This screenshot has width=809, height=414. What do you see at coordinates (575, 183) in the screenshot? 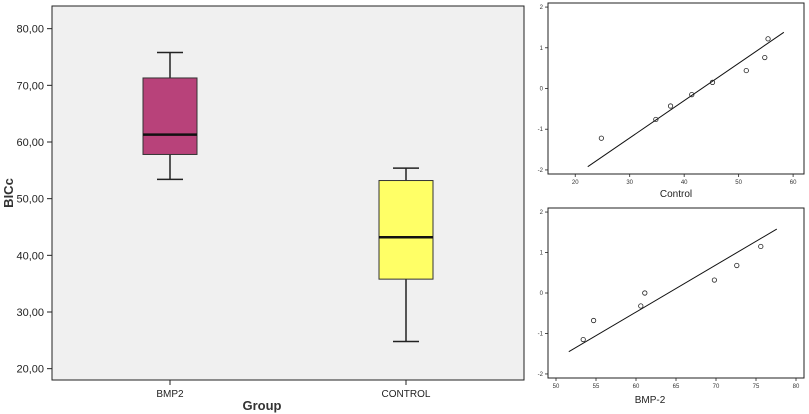
I see `qq-control-x-tick-label: 20` at bounding box center [575, 183].